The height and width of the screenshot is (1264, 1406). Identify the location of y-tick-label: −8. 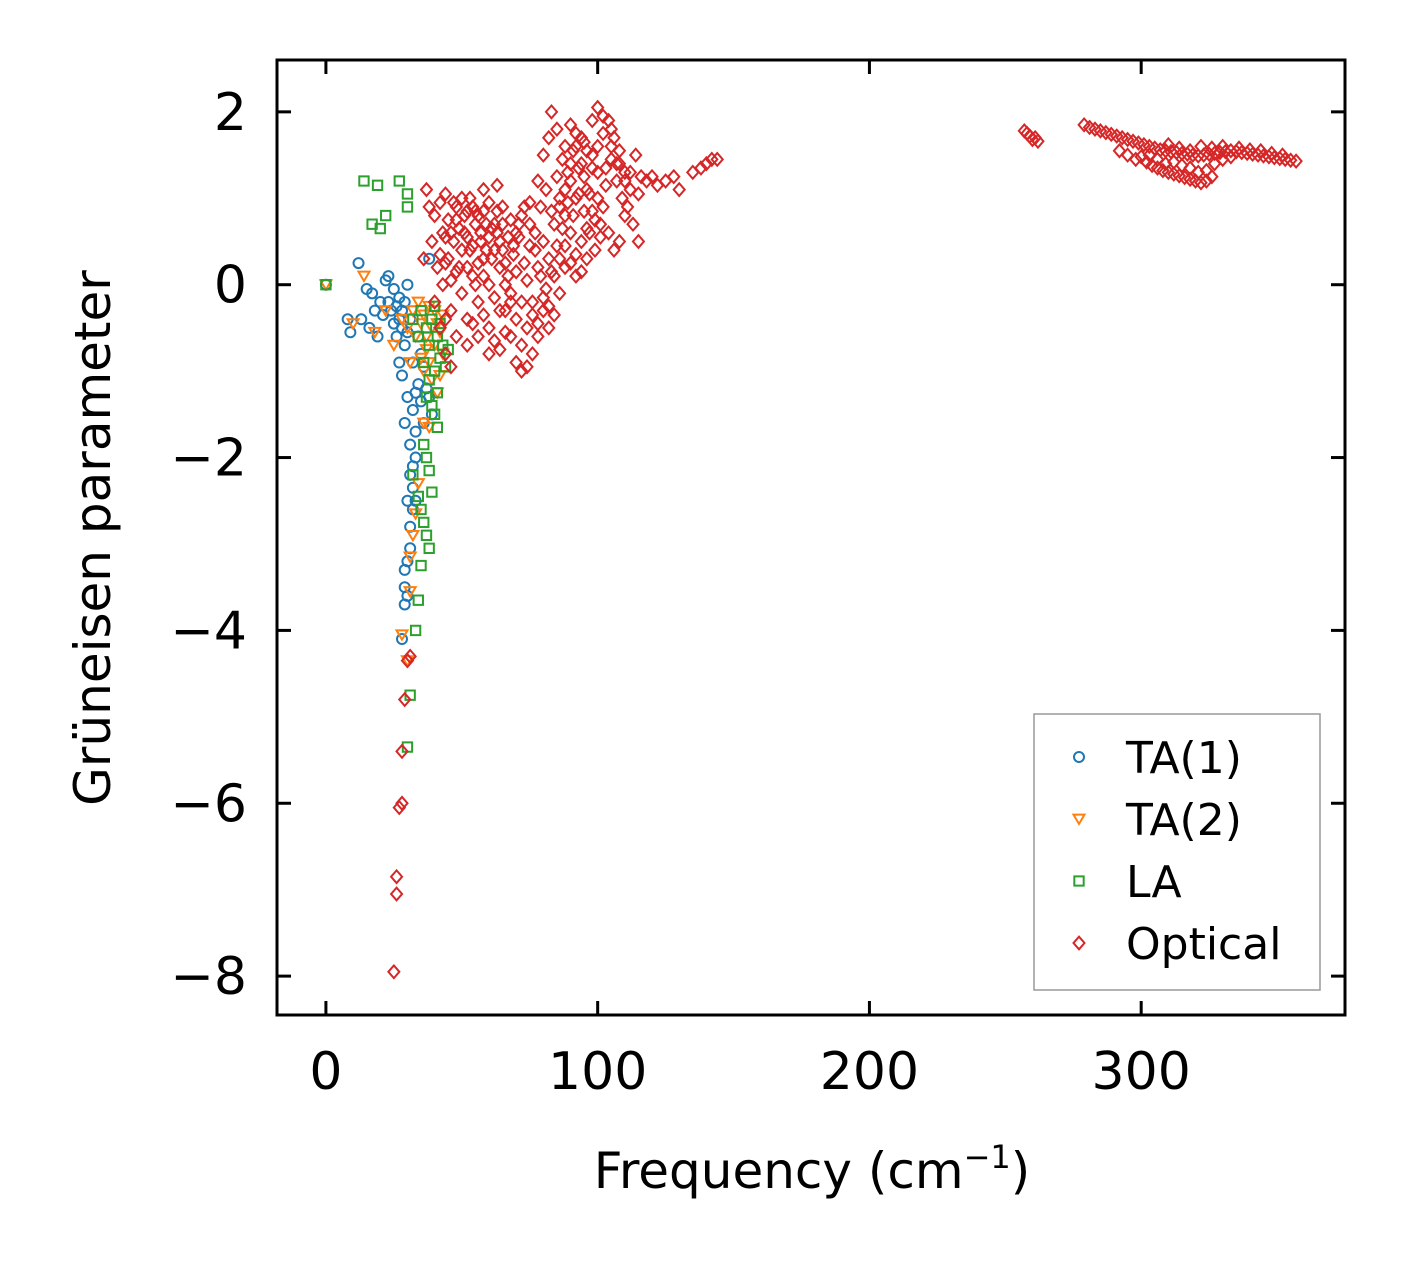
(208, 977).